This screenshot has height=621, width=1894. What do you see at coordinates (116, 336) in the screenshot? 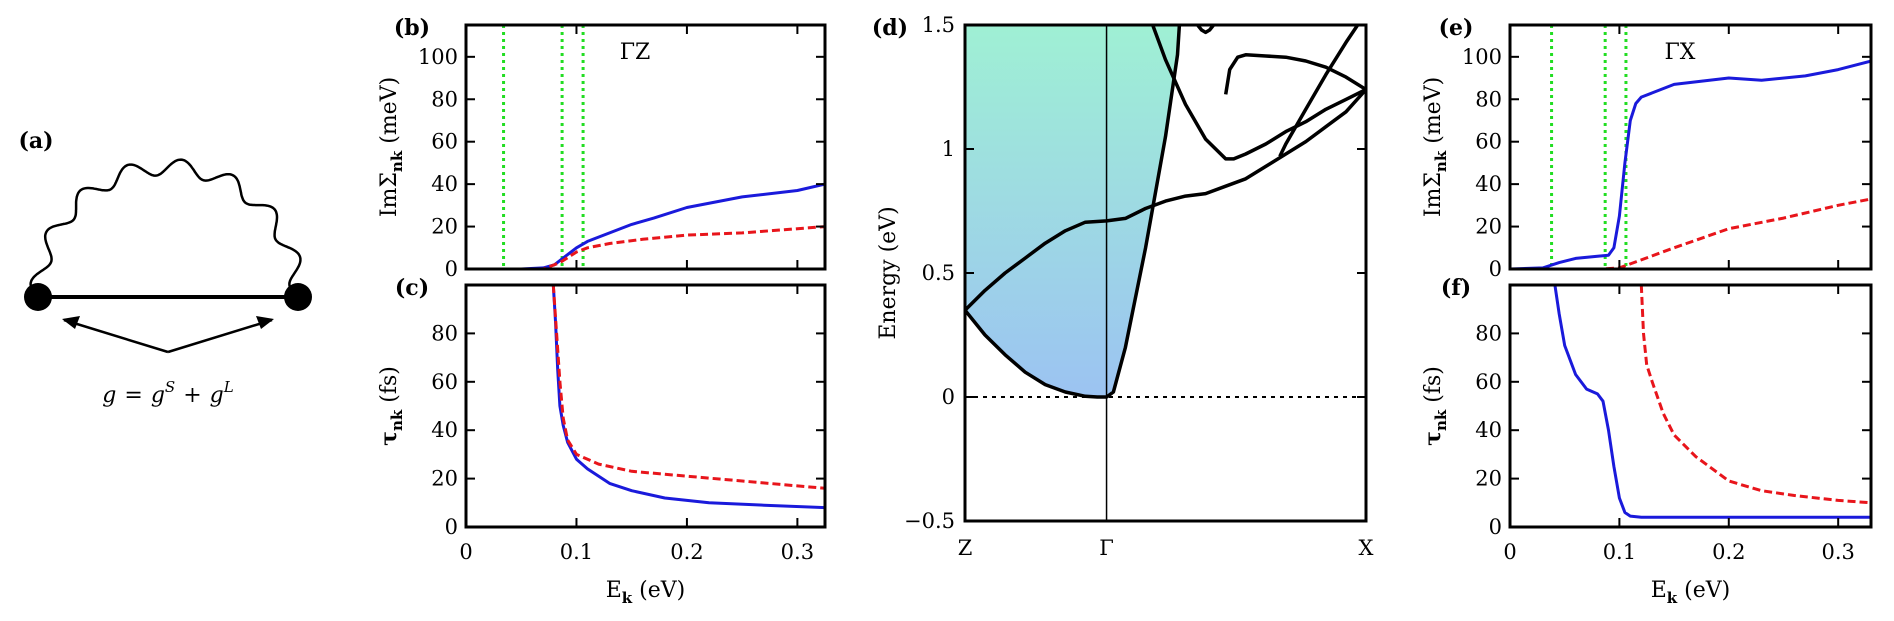
I see `arrow-left` at bounding box center [116, 336].